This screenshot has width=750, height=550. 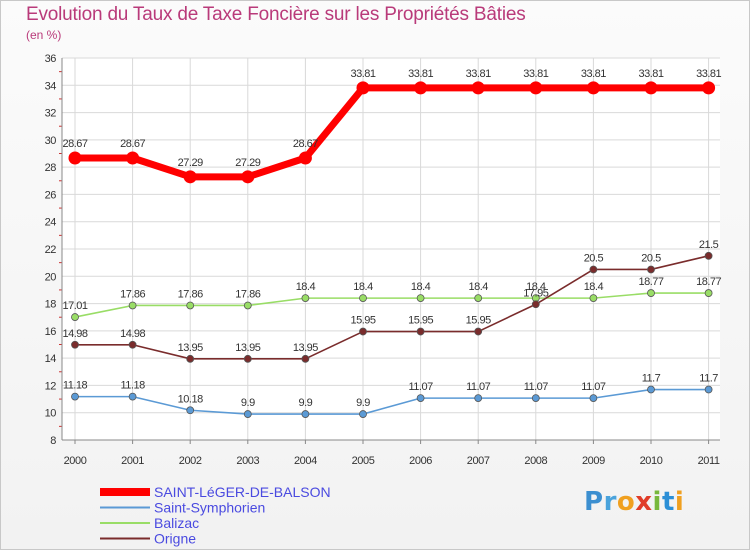 I want to click on legend-label: Balizac, so click(x=176, y=523).